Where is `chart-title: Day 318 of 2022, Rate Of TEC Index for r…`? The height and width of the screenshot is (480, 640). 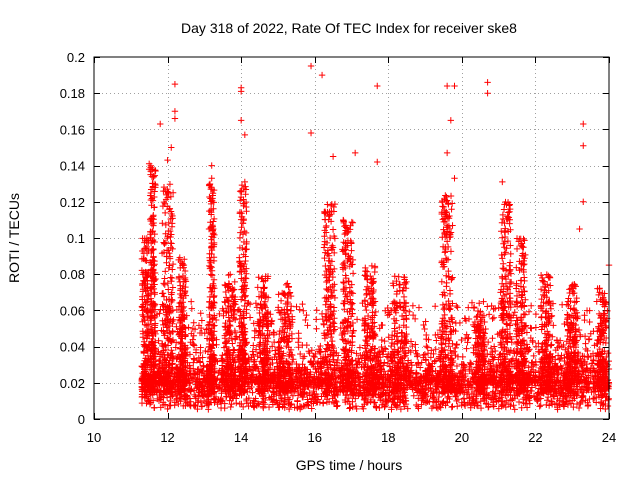 chart-title: Day 318 of 2022, Rate Of TEC Index for r… is located at coordinates (349, 28).